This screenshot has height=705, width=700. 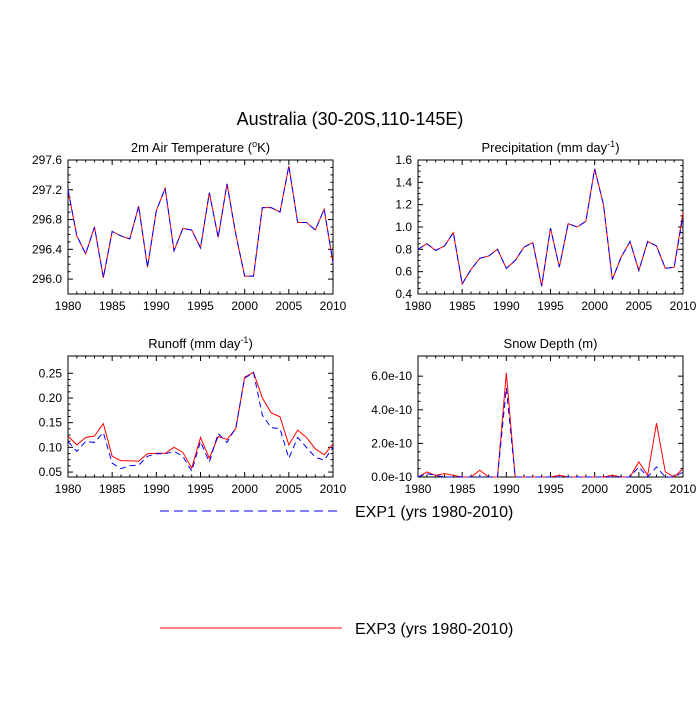 What do you see at coordinates (263, 147) in the screenshot?
I see `panel-title-suffix: K)` at bounding box center [263, 147].